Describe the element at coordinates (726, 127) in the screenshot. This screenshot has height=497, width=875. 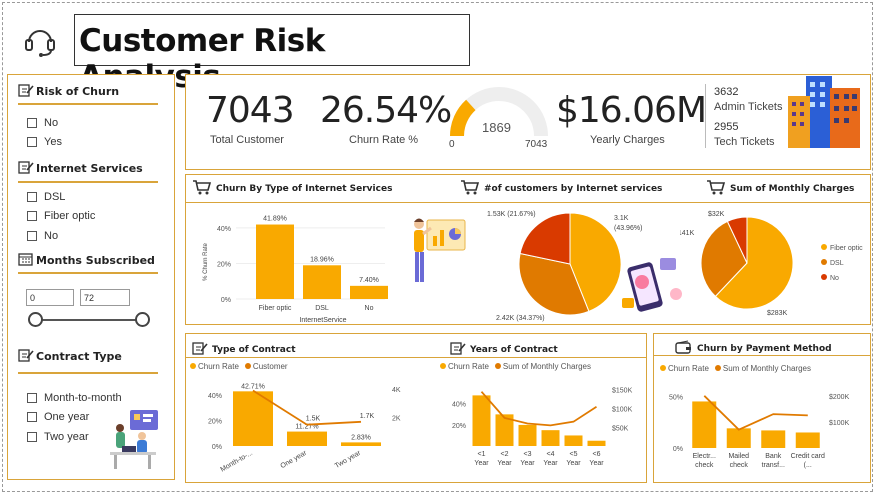
I see `tech-tickets-value: 2955` at that location.